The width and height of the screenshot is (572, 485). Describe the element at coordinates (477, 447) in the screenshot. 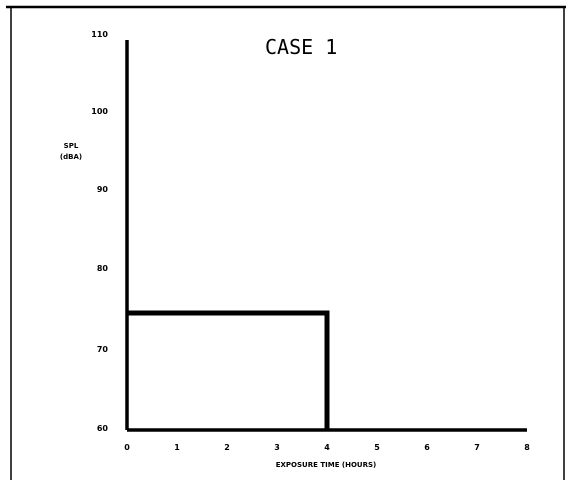

I see `x-tick-label: 7` at that location.